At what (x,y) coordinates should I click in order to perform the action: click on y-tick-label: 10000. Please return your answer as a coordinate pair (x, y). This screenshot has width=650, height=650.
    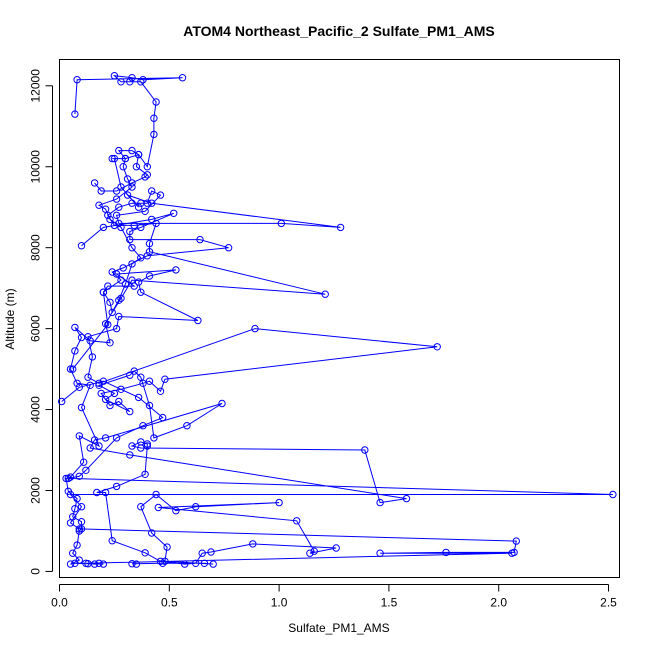
    Looking at the image, I should click on (36, 167).